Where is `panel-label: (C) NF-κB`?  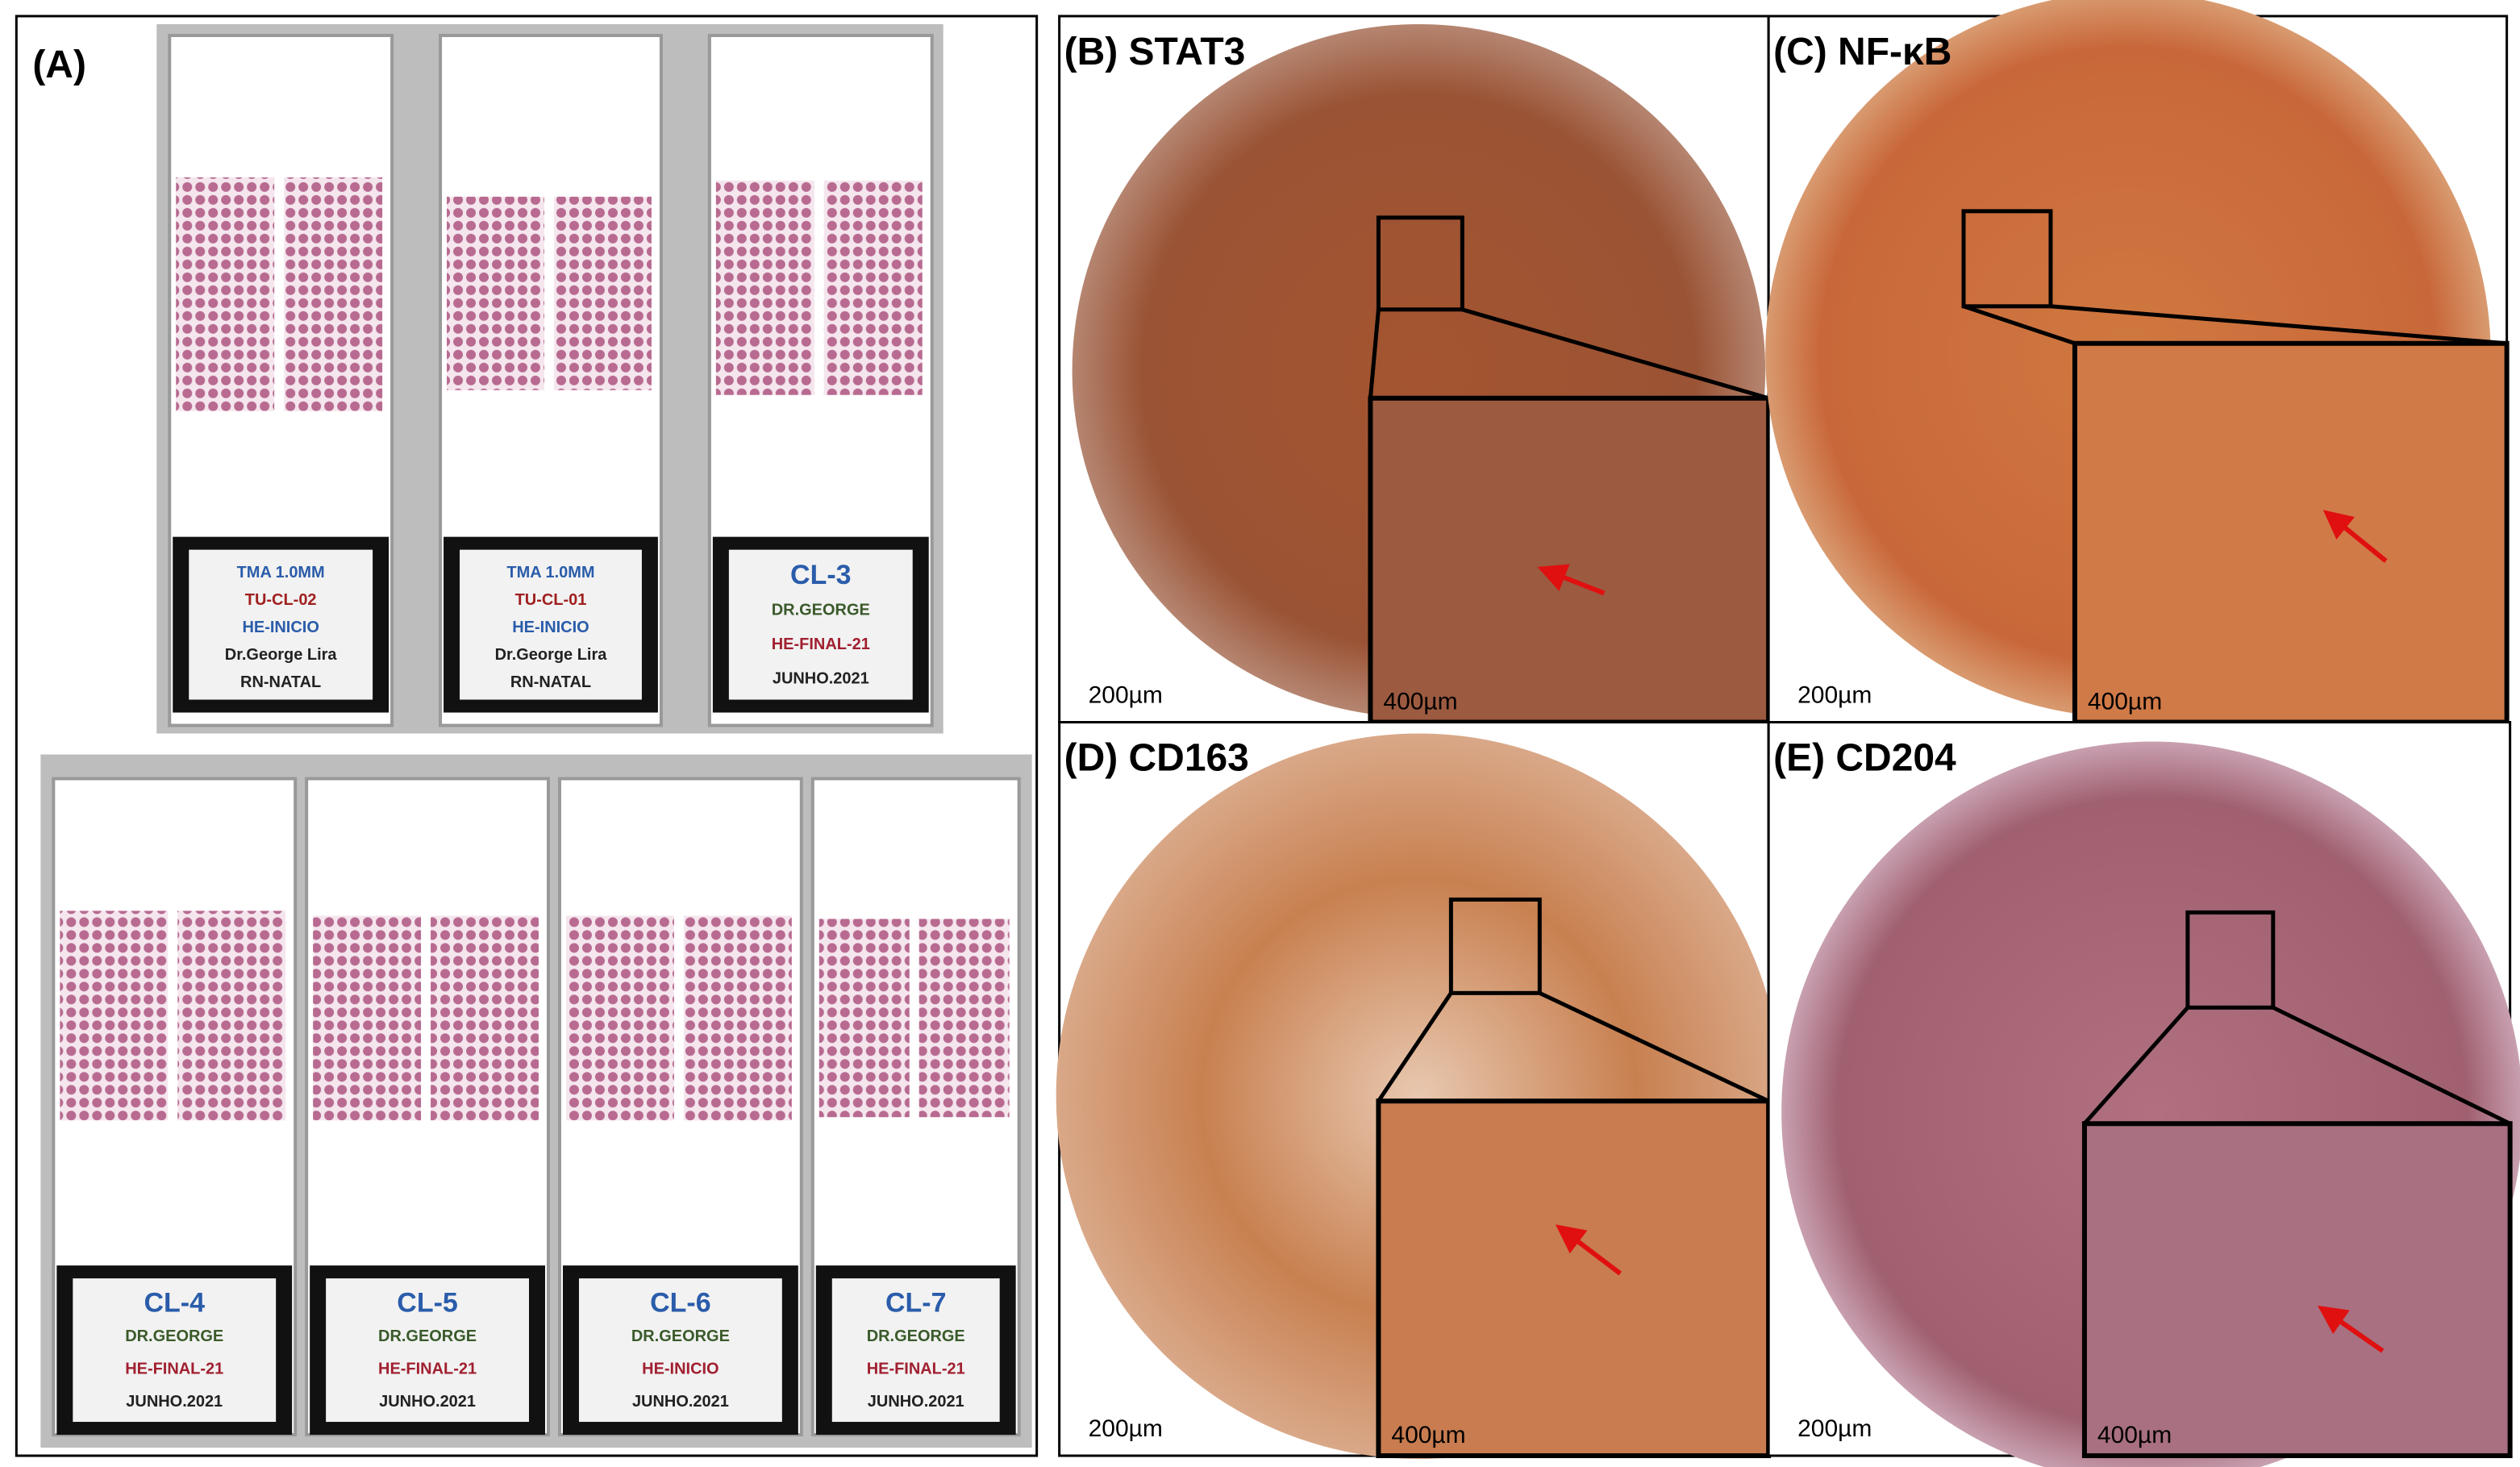
panel-label: (C) NF-κB is located at coordinates (1862, 52).